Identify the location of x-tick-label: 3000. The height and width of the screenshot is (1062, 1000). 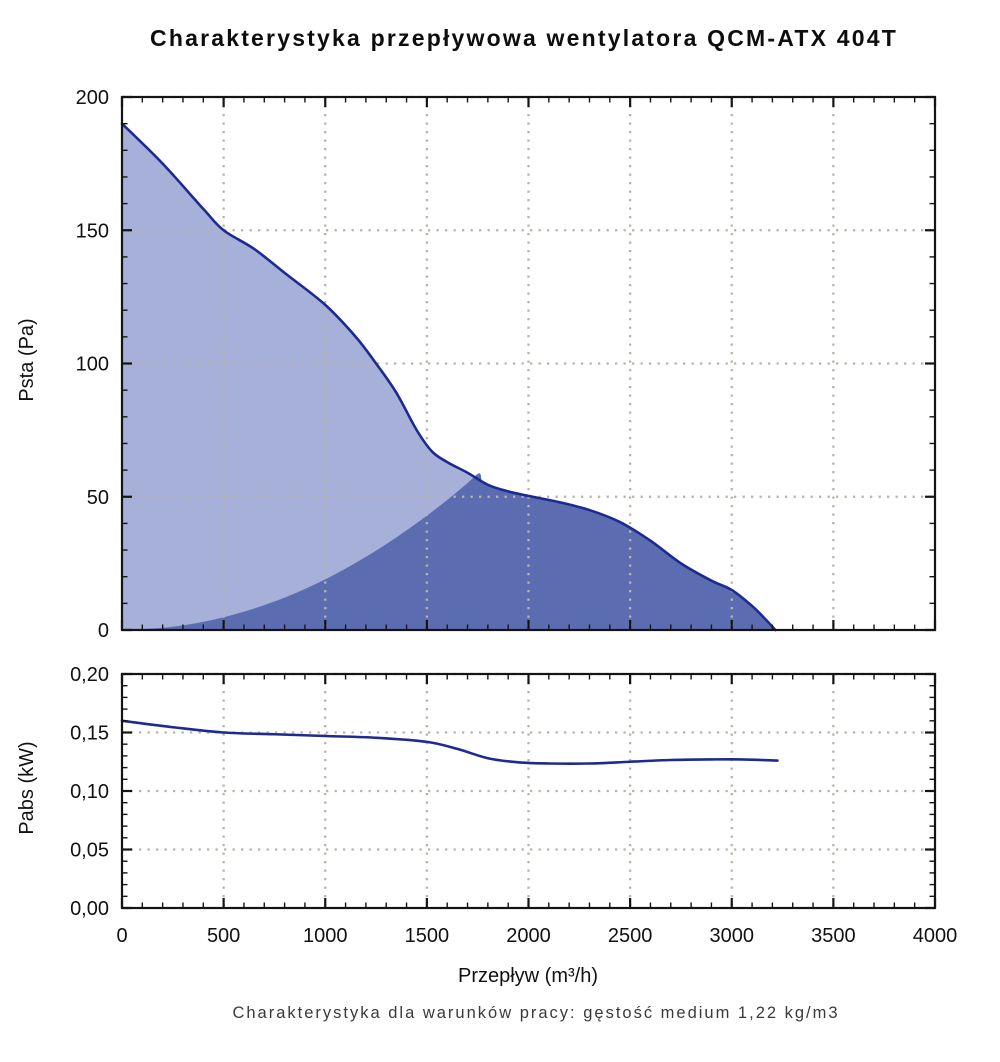
(732, 936).